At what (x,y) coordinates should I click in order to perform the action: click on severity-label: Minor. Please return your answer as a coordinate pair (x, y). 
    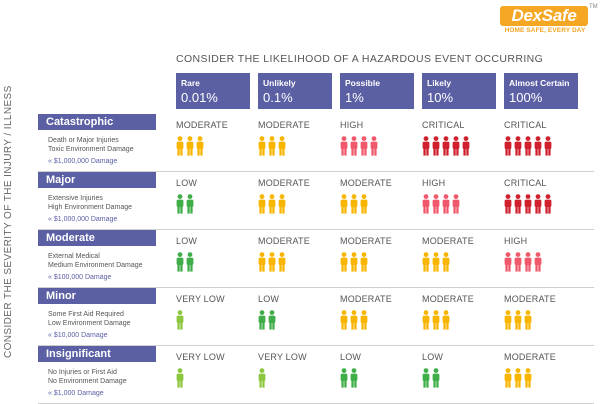
    Looking at the image, I should click on (97, 296).